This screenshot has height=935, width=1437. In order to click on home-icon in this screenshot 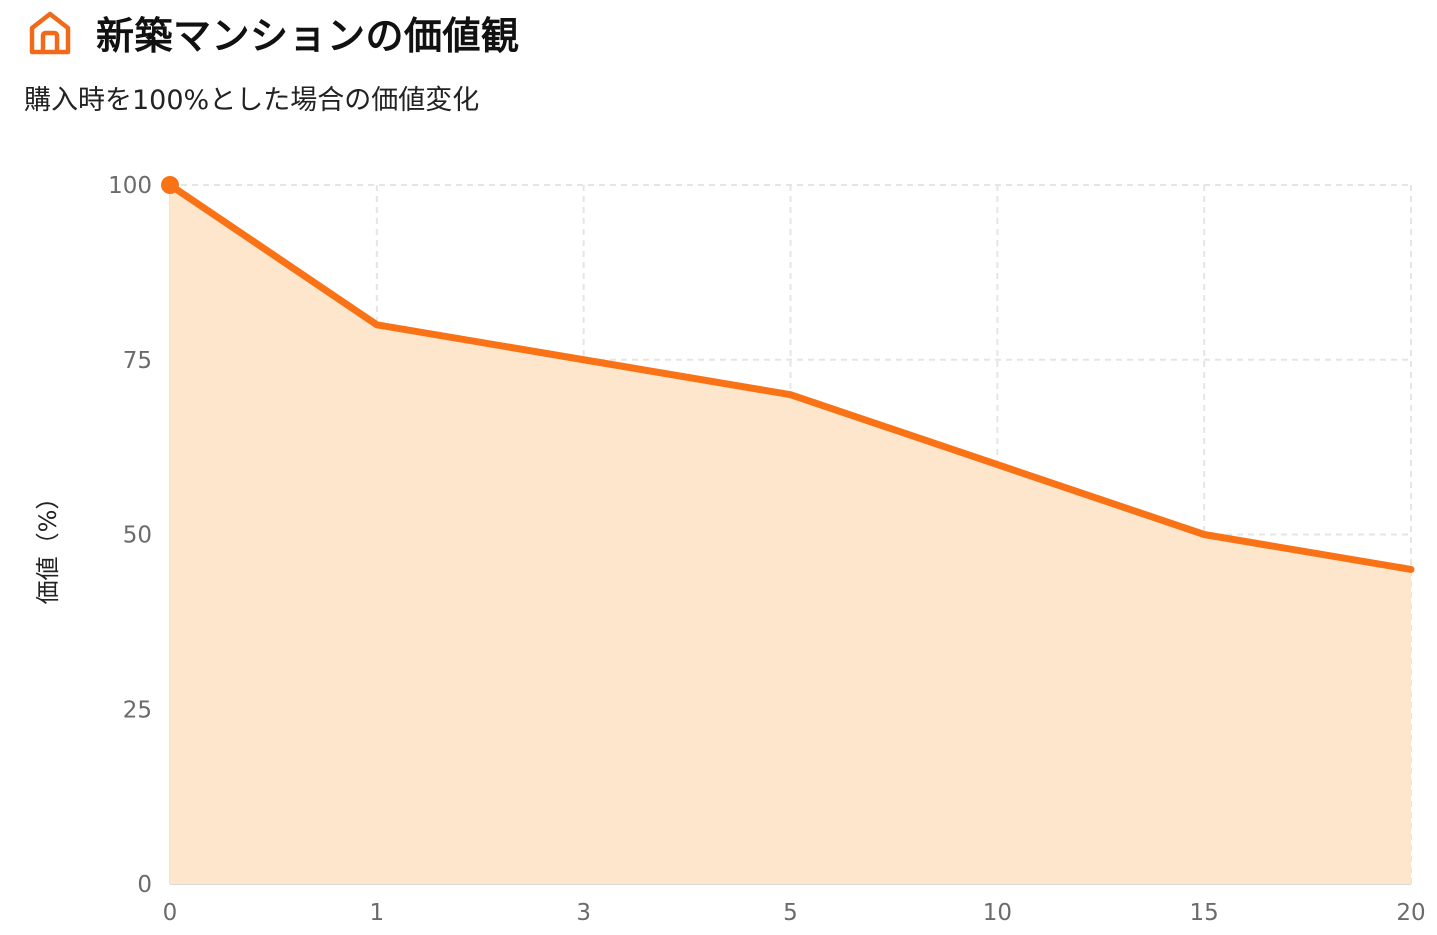, I will do `click(50, 33)`.